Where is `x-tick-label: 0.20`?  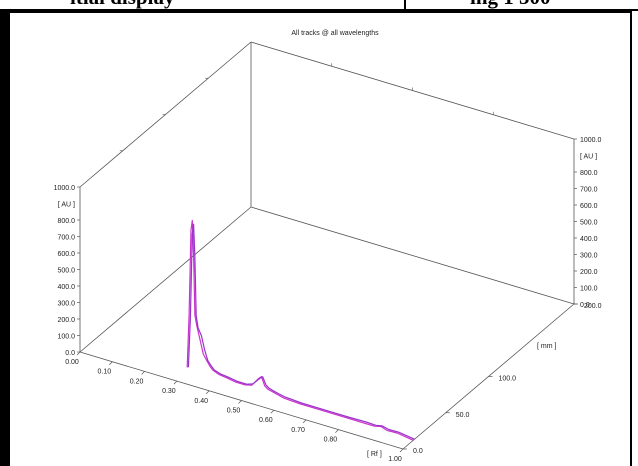 x-tick-label: 0.20 is located at coordinates (137, 381).